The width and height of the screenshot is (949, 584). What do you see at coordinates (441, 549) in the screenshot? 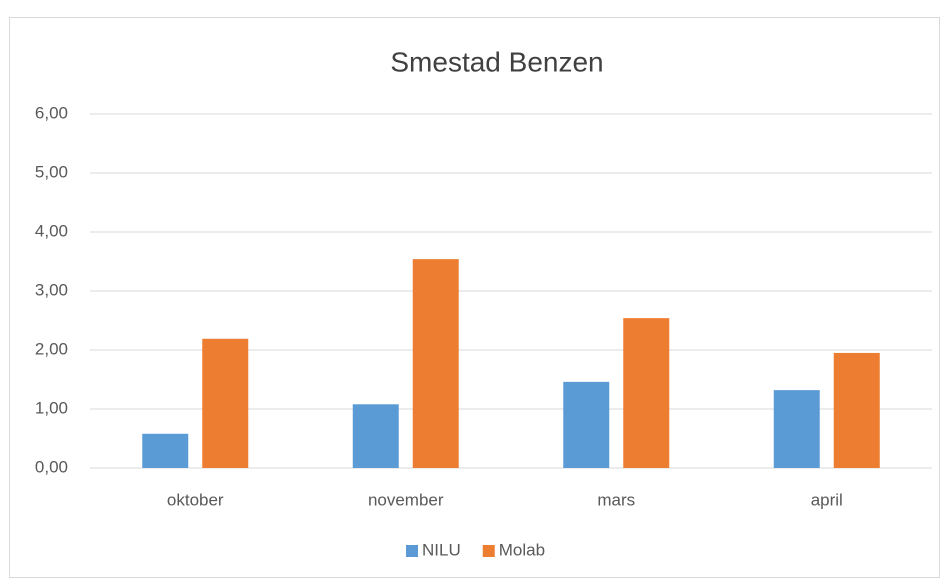
I see `legend-label: NILU` at bounding box center [441, 549].